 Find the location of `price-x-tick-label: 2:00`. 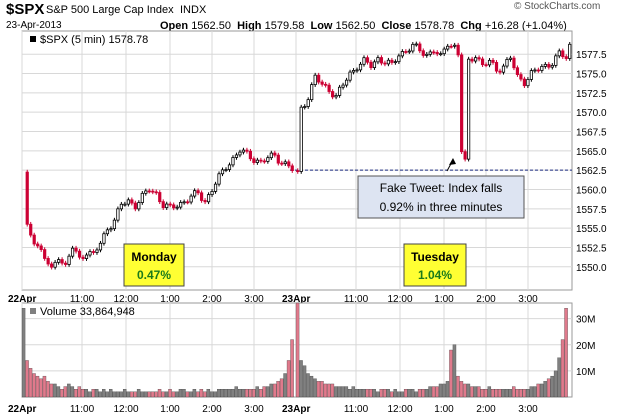

price-x-tick-label: 2:00 is located at coordinates (486, 299).